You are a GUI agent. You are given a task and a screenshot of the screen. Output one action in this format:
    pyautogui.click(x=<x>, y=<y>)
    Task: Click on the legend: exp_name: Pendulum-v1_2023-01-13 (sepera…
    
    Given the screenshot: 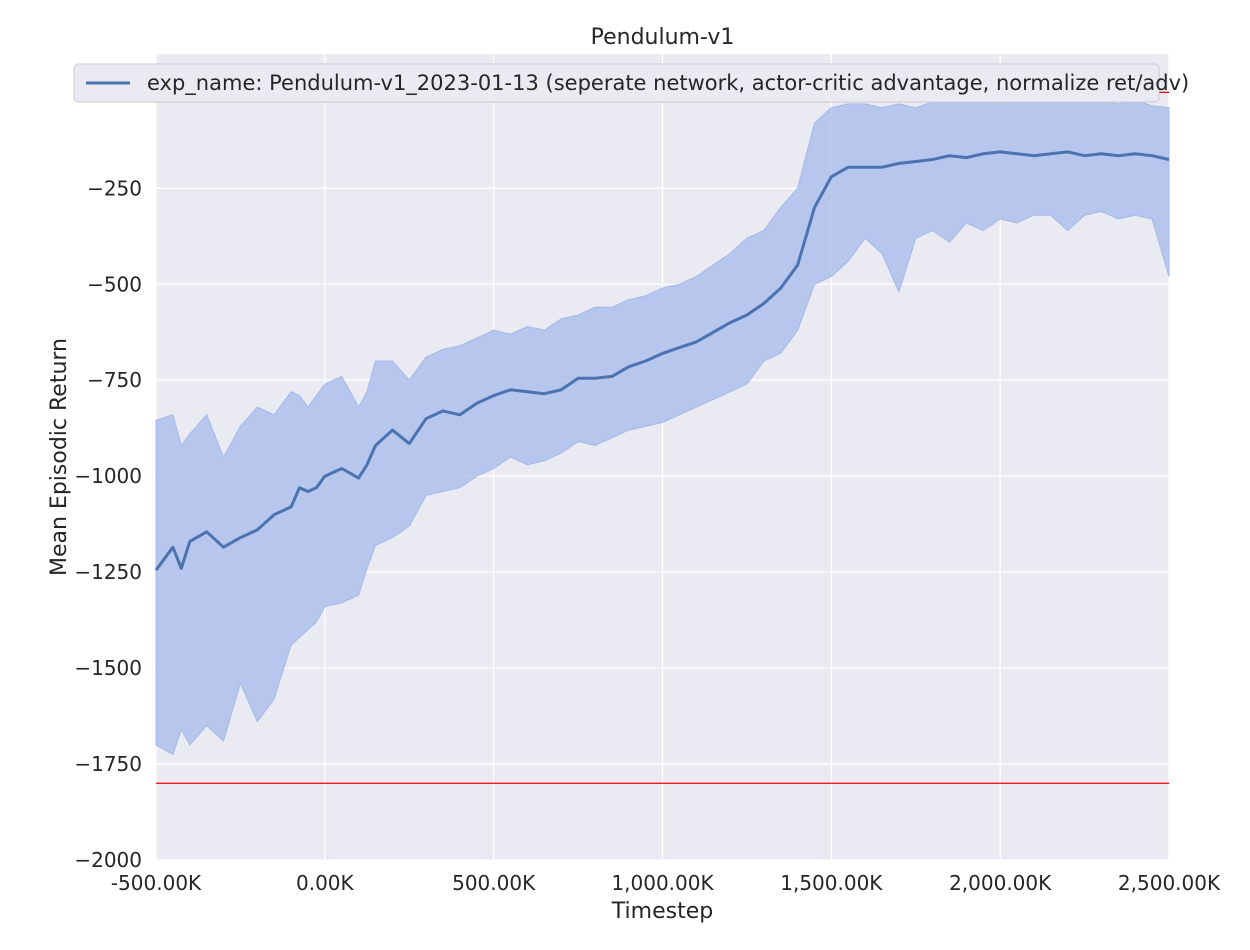 What is the action you would take?
    pyautogui.click(x=631, y=83)
    